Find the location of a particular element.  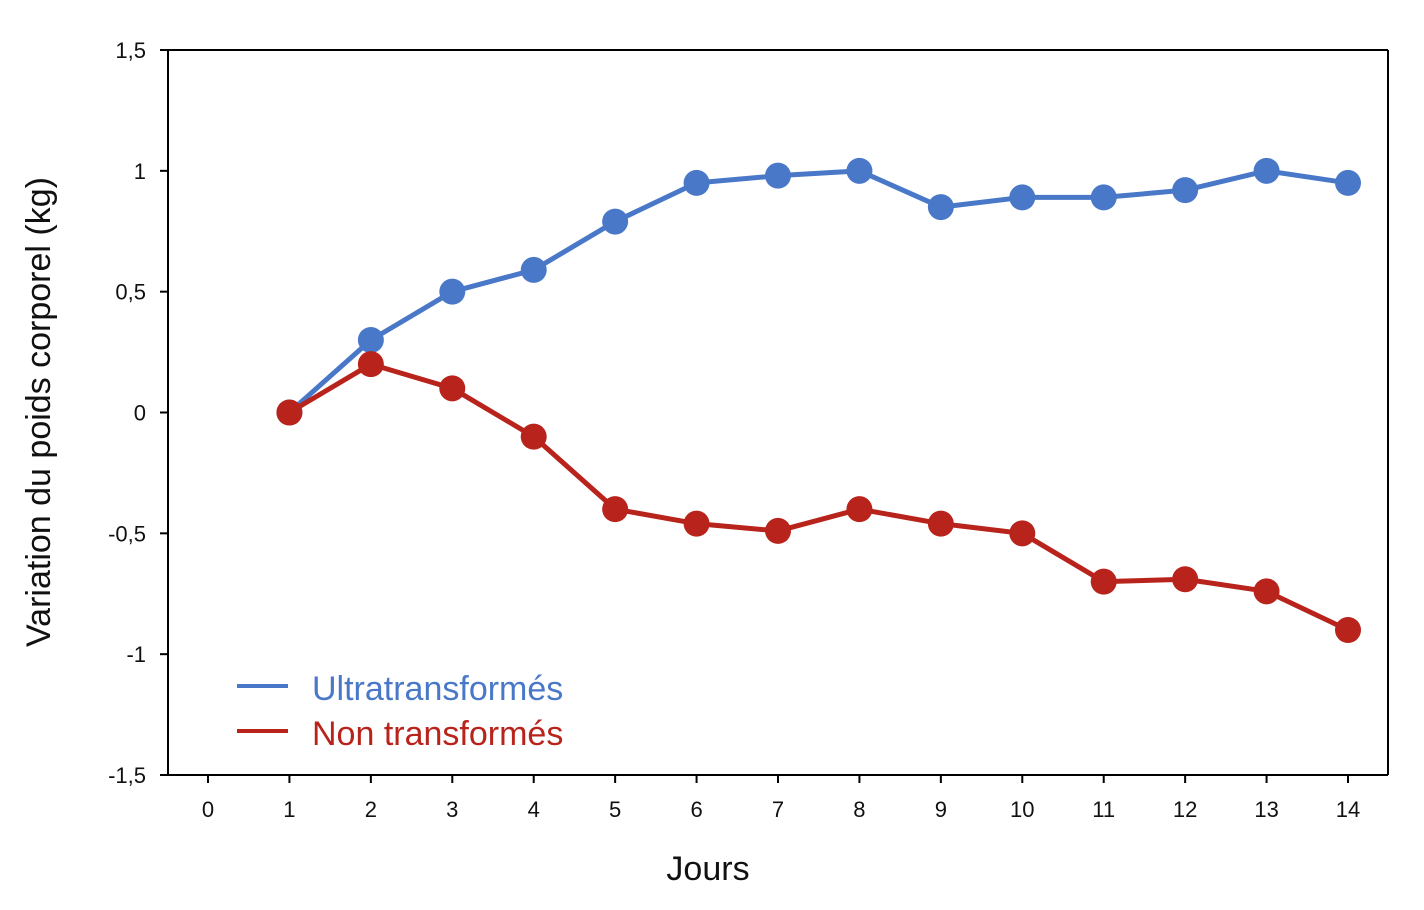

y-tick-label: 0,5 is located at coordinates (130, 292).